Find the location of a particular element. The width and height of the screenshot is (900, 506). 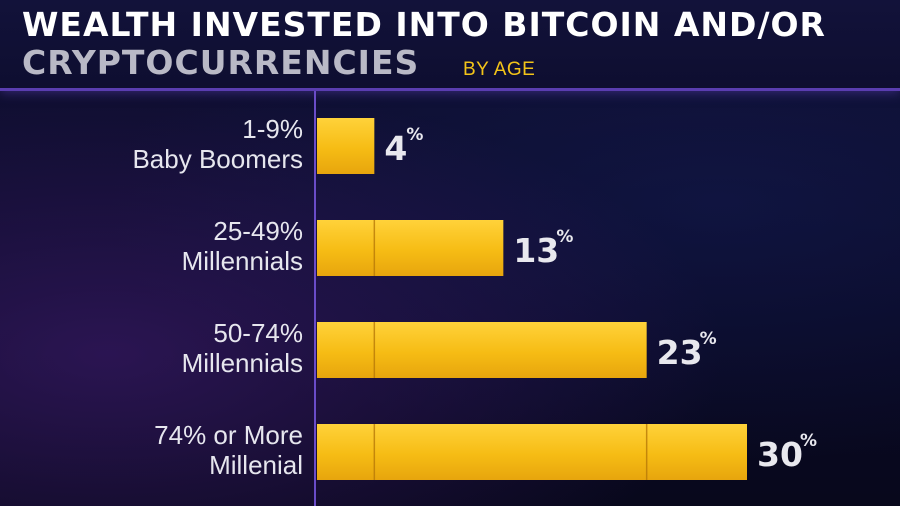

value-label-4: 30 is located at coordinates (780, 454).